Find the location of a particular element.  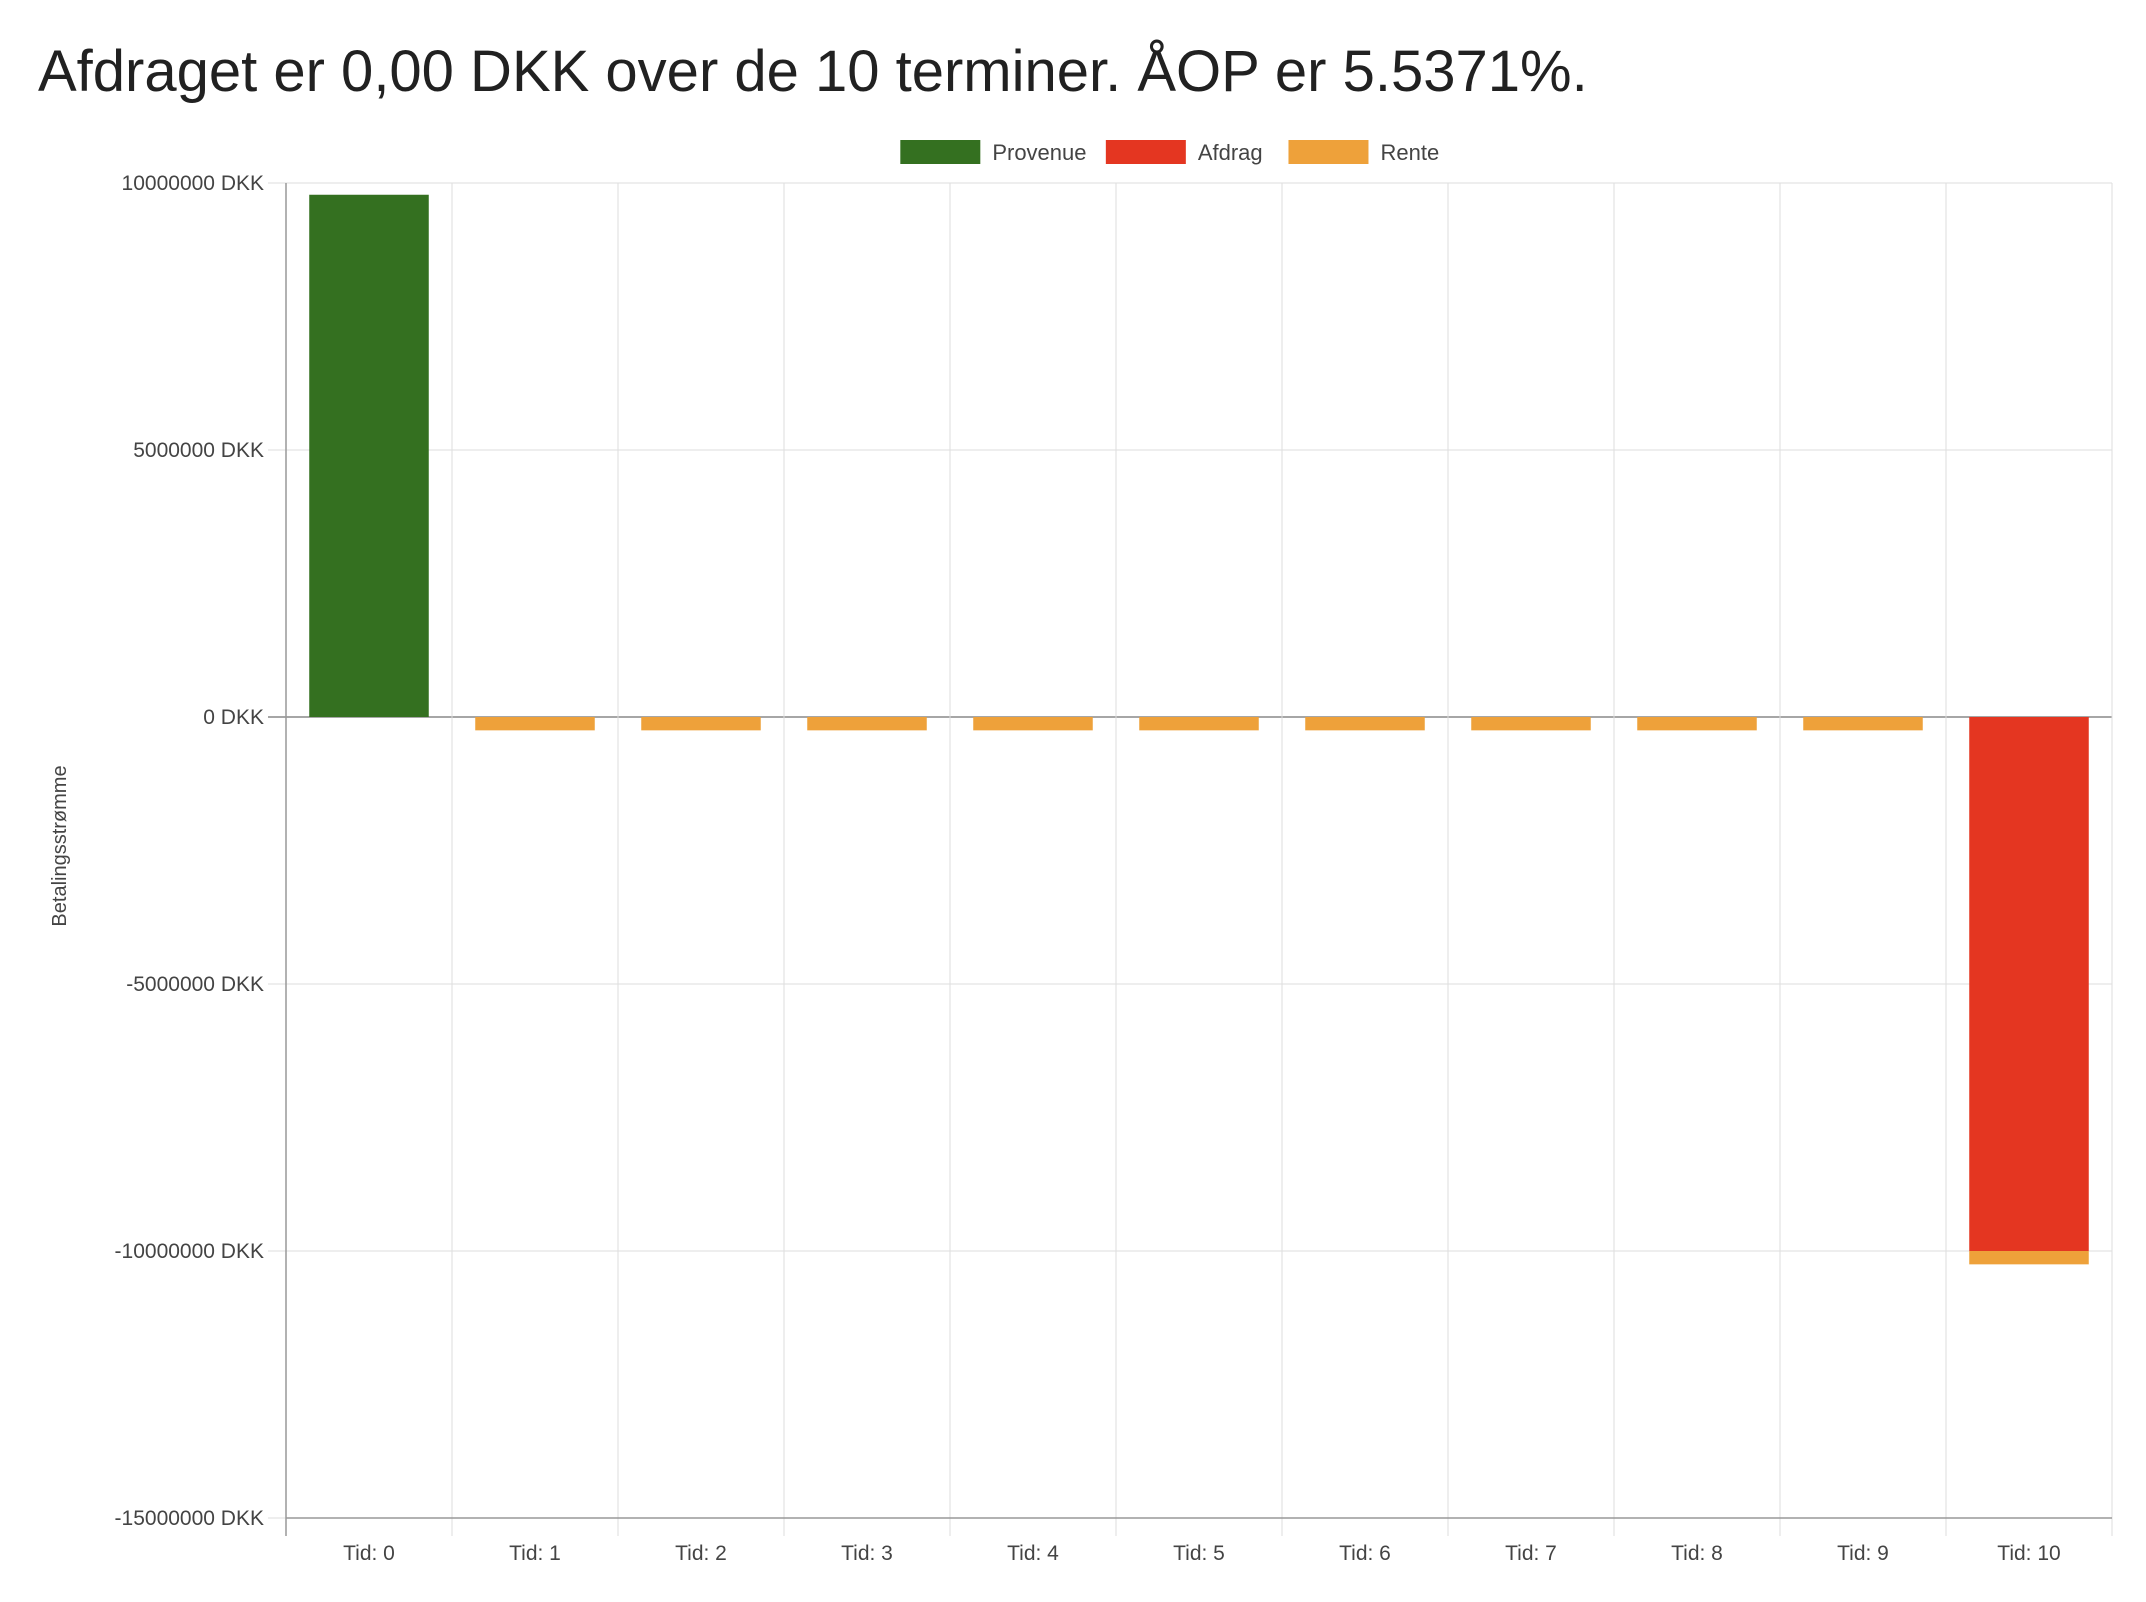

x-tick-label: Tid: 2 is located at coordinates (701, 1553).